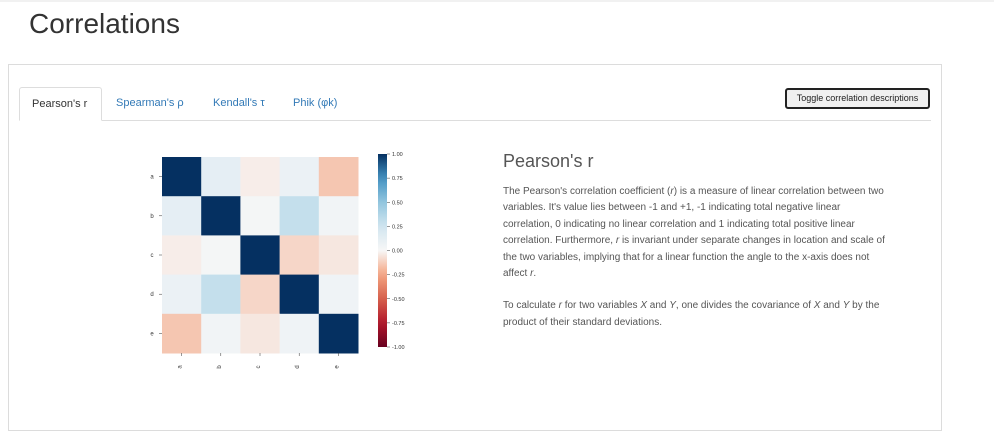 The width and height of the screenshot is (994, 437). Describe the element at coordinates (239, 103) in the screenshot. I see `tab-kendall: Kendall's τ` at that location.